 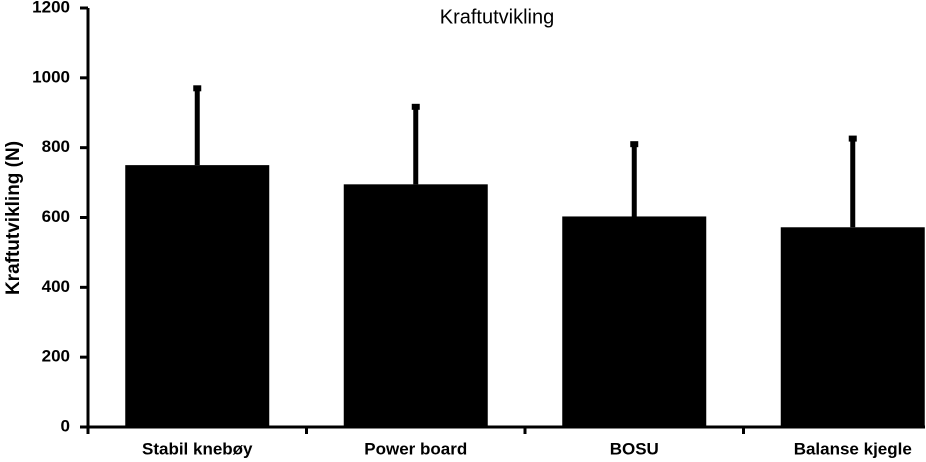 I want to click on y-tick-label: 400, so click(x=56, y=286).